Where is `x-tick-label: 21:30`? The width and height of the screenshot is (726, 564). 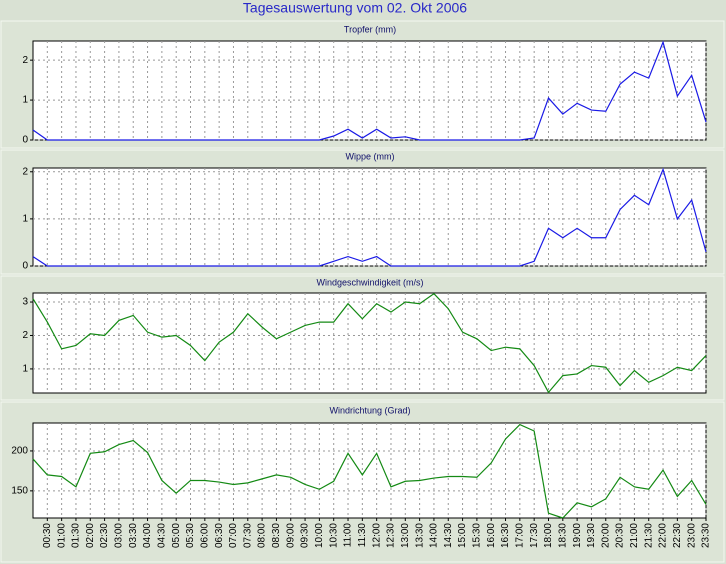 x-tick-label: 21:30 is located at coordinates (648, 535).